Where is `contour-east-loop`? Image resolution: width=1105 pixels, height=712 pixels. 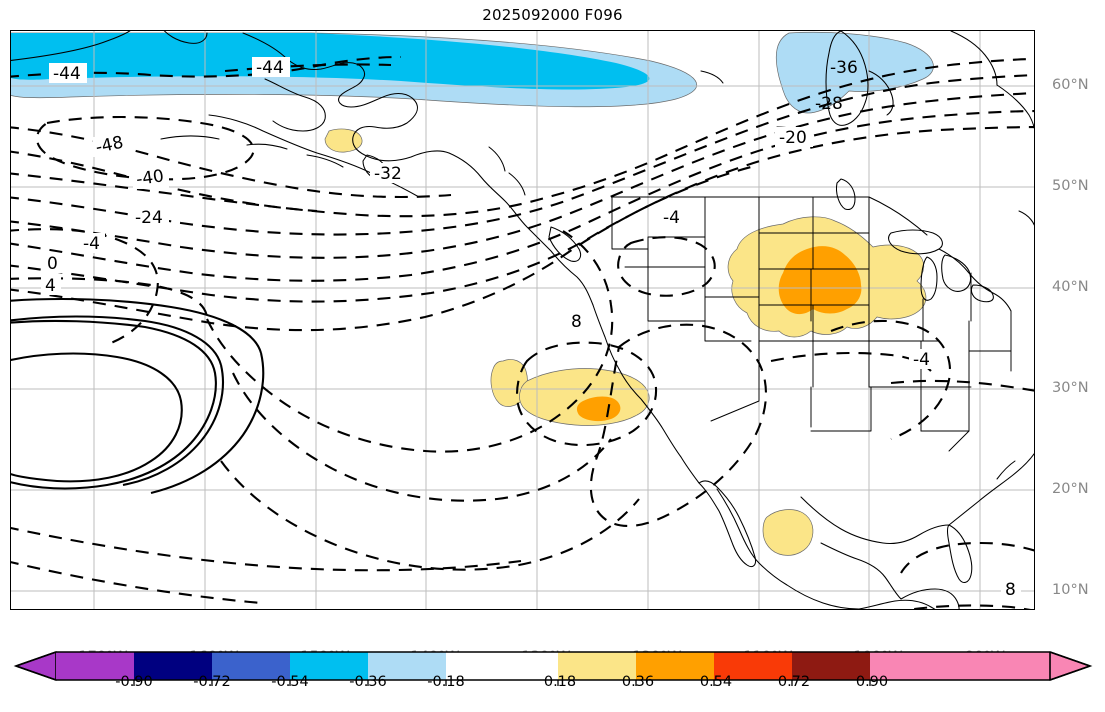 contour-east-loop is located at coordinates (891, 379).